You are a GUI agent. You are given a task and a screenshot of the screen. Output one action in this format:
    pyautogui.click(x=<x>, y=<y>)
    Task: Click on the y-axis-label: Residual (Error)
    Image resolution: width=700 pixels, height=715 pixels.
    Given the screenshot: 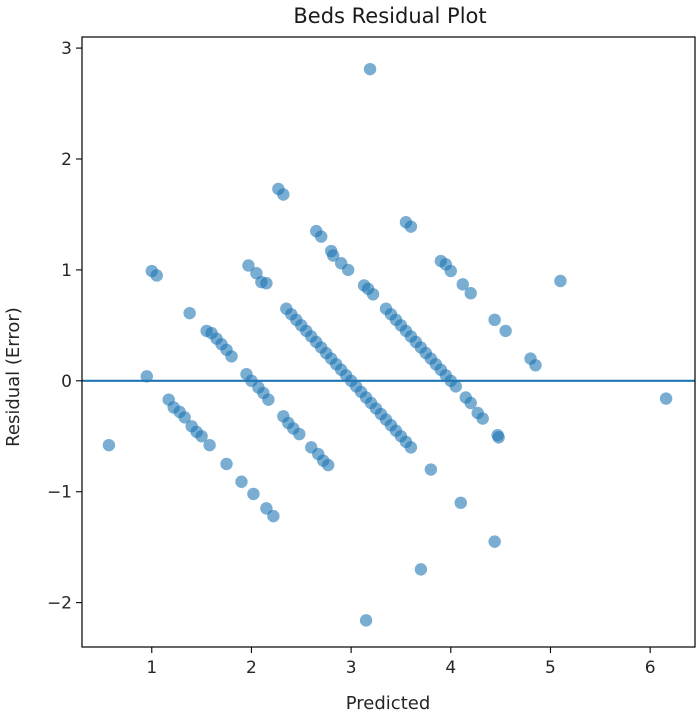 What is the action you would take?
    pyautogui.click(x=13, y=377)
    